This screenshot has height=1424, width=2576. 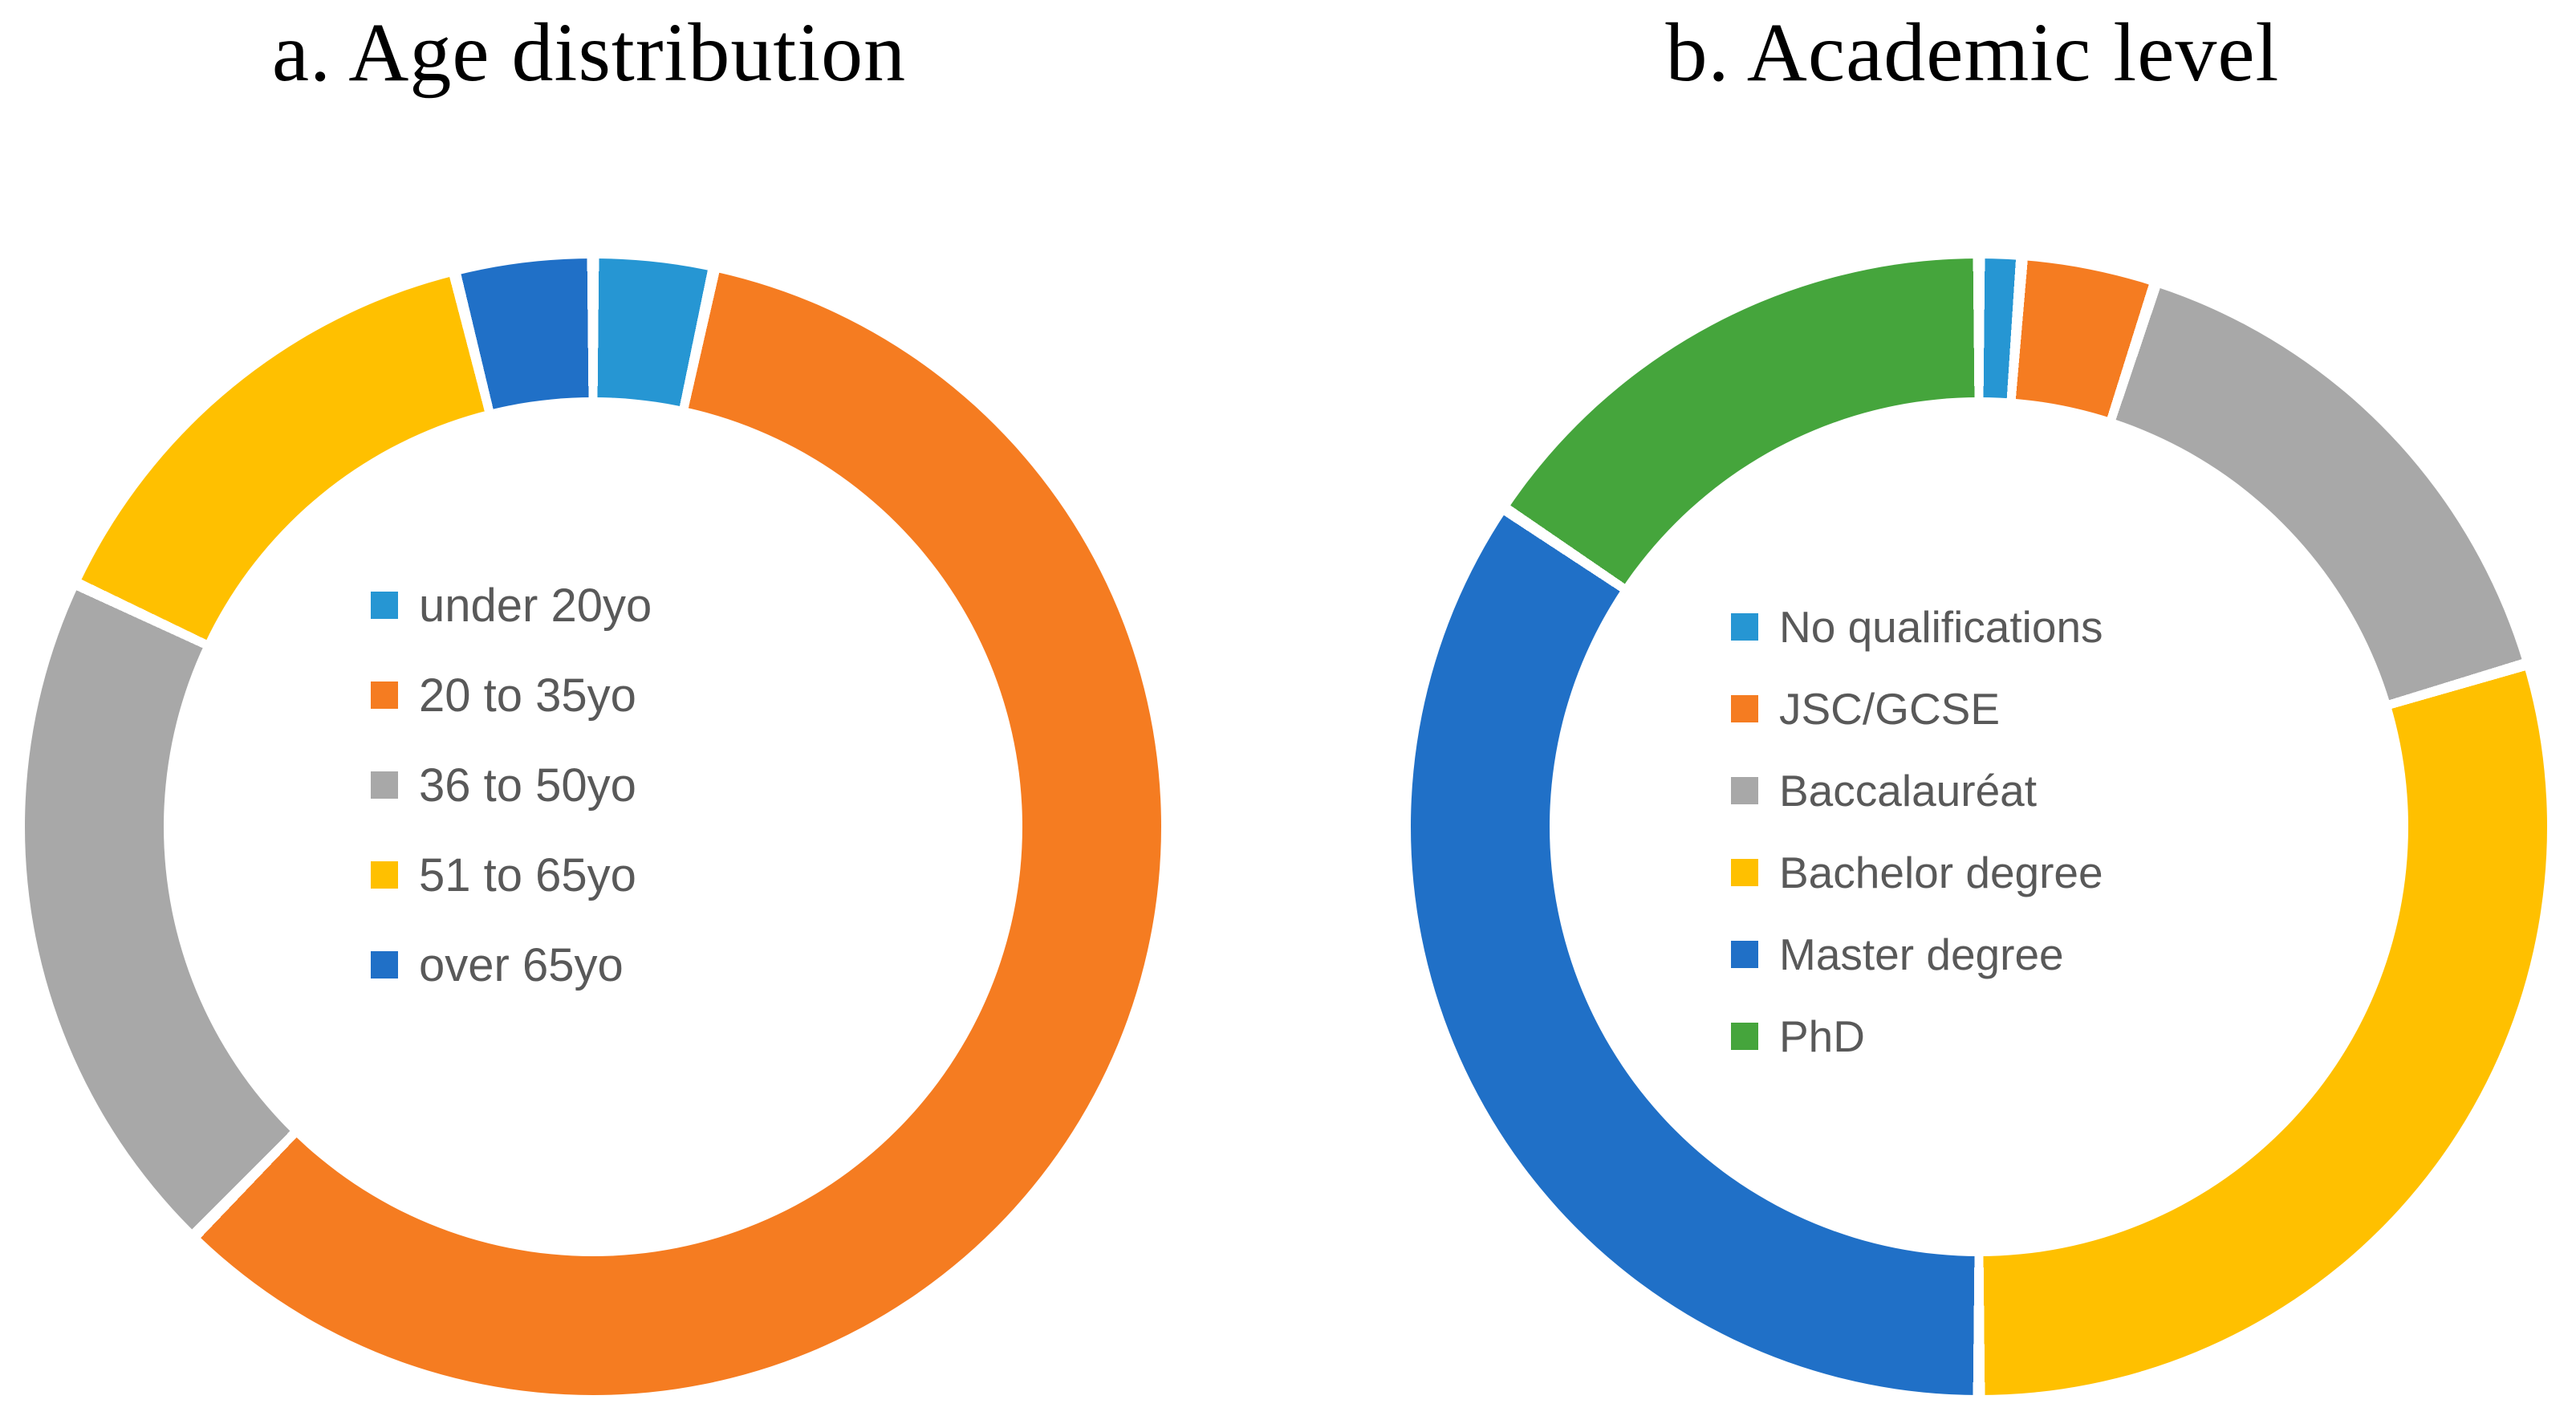 What do you see at coordinates (1909, 791) in the screenshot?
I see `legend-label: Baccalauréat` at bounding box center [1909, 791].